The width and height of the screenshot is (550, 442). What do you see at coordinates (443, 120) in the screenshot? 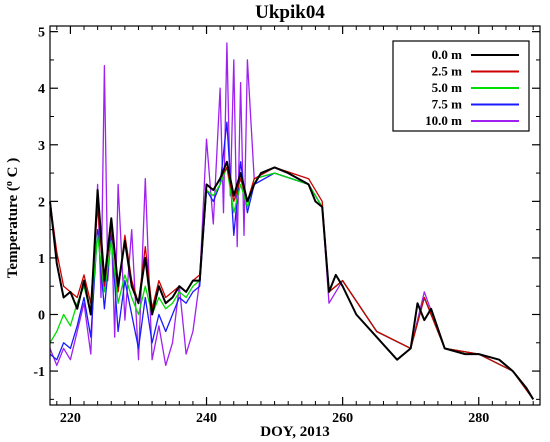
I see `legend-label: 10.0 m` at bounding box center [443, 120].